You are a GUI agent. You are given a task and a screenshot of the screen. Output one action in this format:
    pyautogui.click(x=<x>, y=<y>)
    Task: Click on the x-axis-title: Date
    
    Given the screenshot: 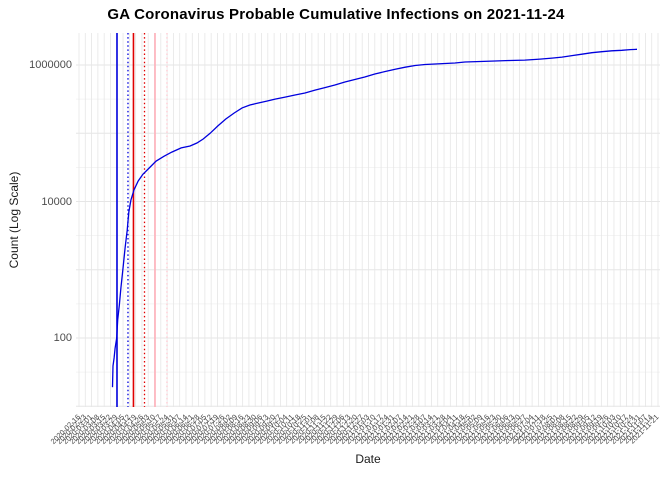 What is the action you would take?
    pyautogui.click(x=368, y=459)
    